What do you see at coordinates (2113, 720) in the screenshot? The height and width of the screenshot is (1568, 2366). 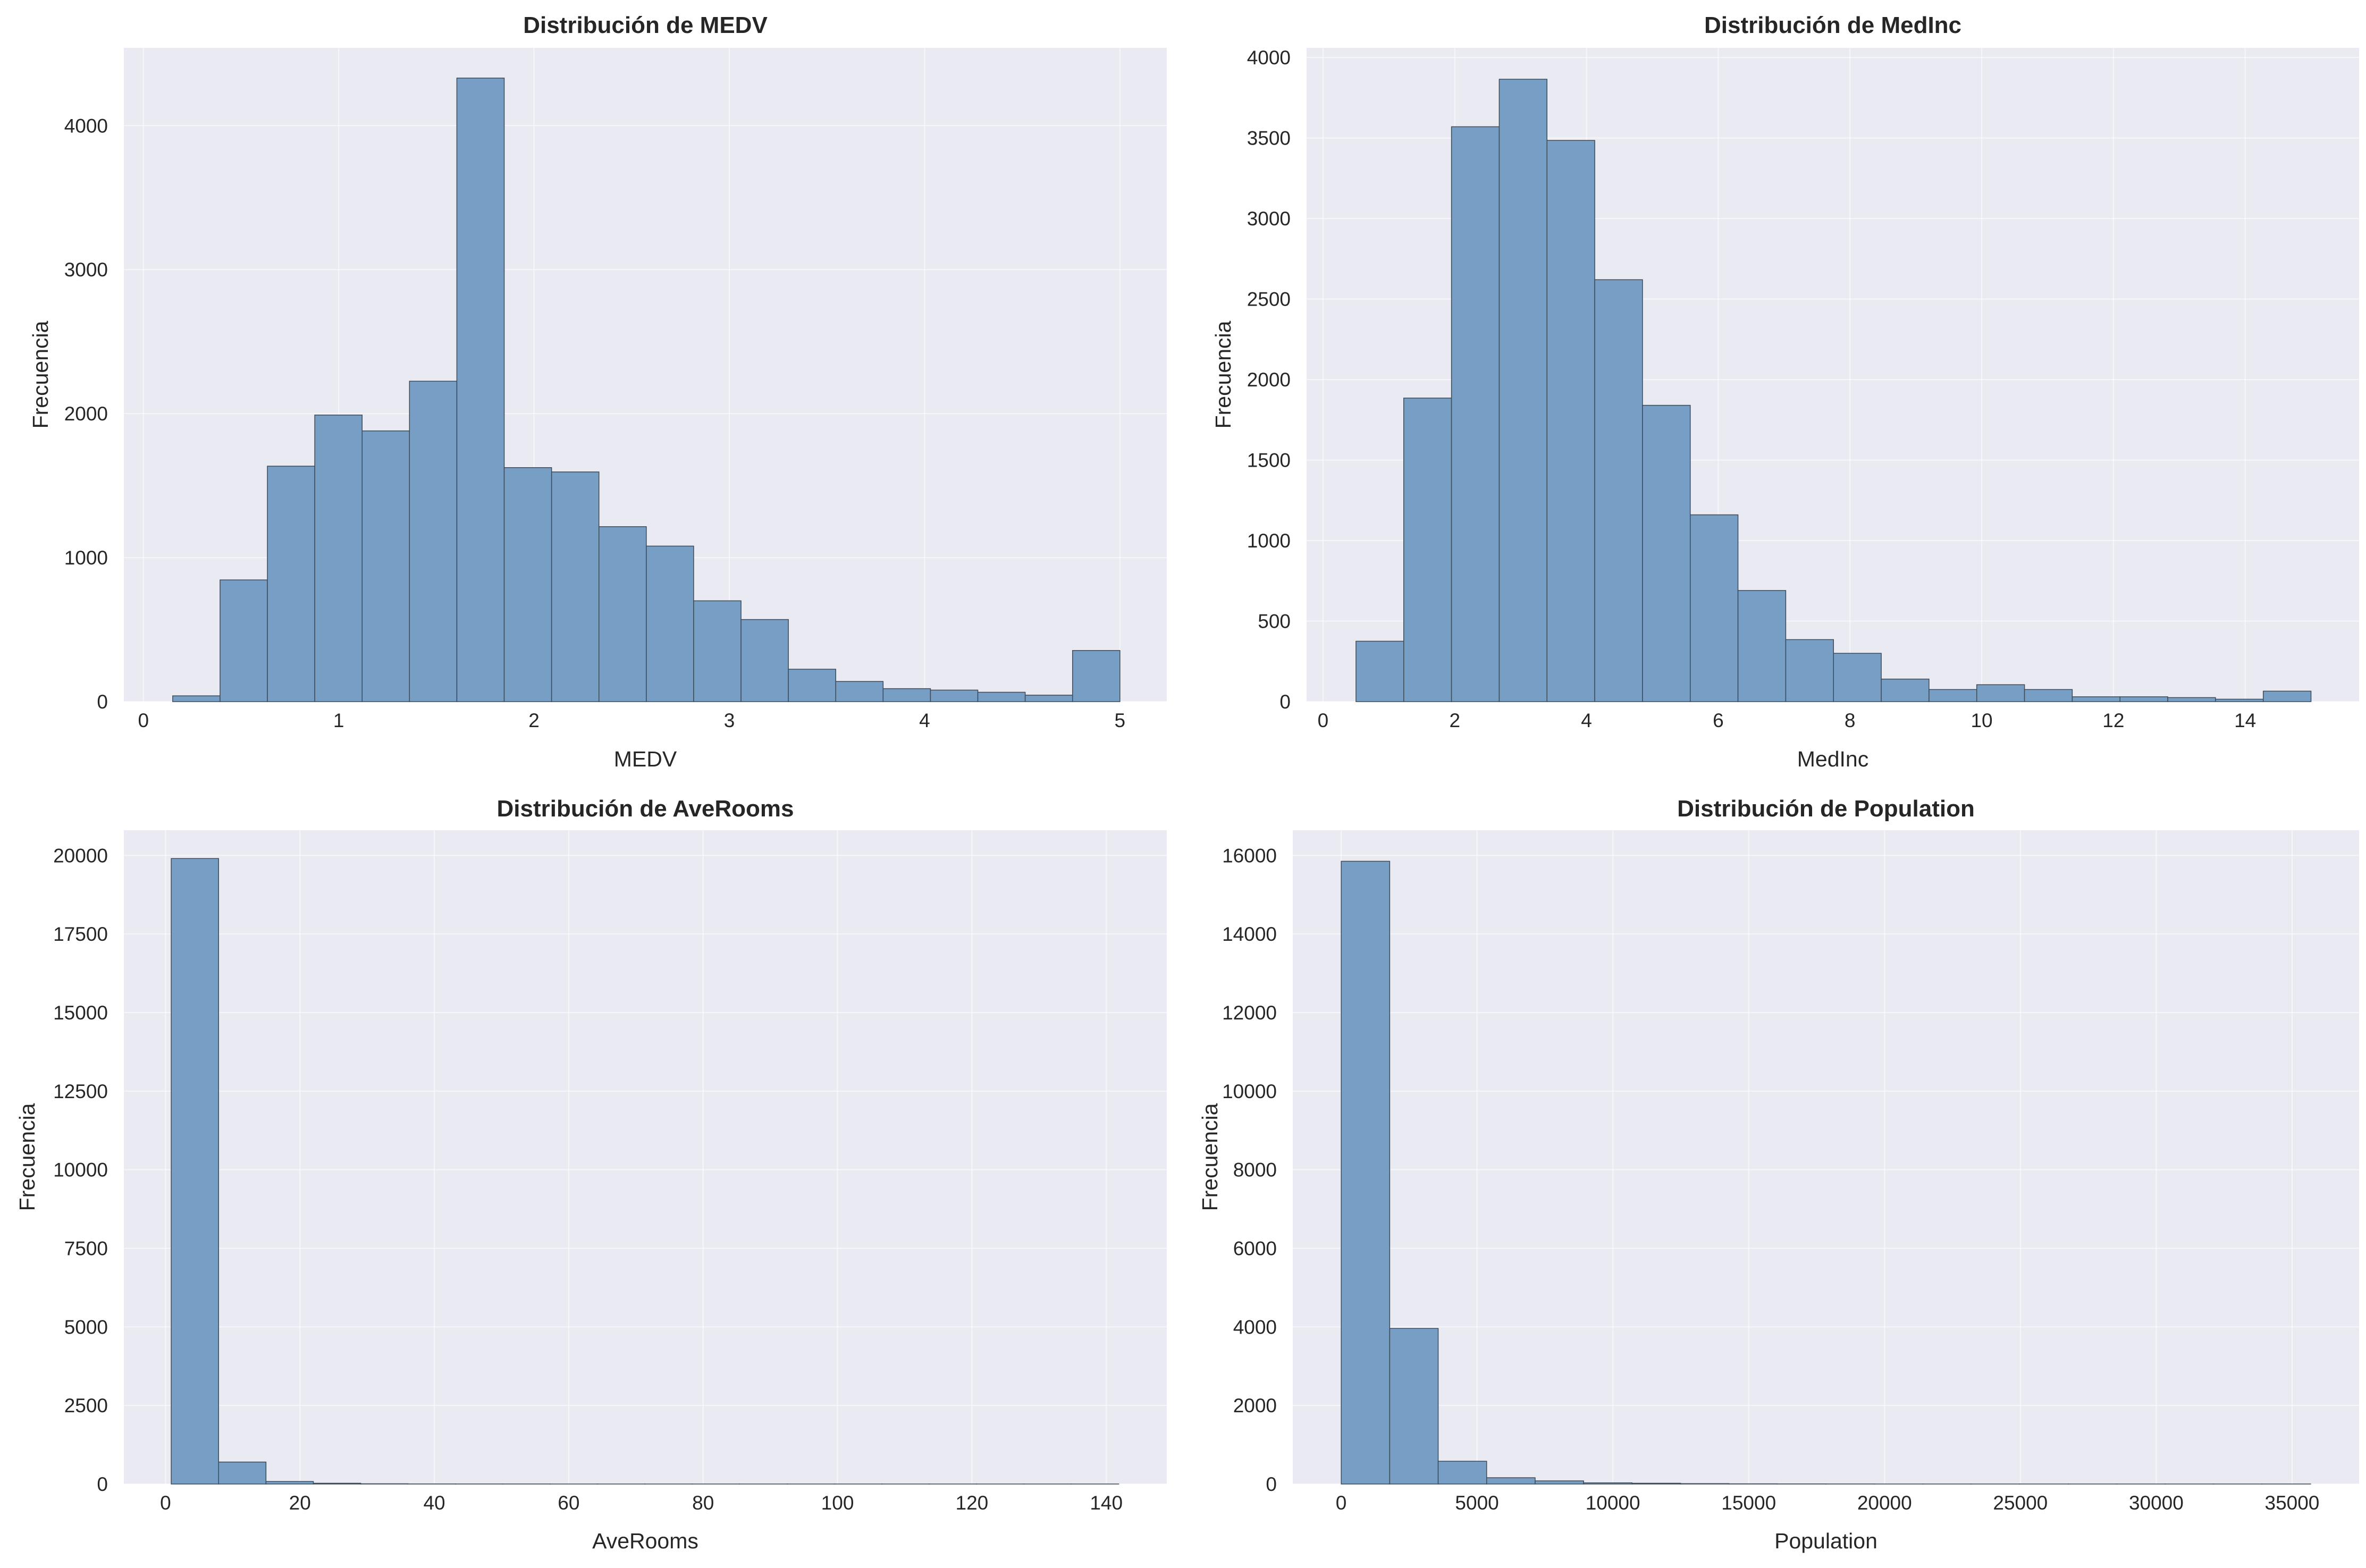 I see `x-tick-label: 12` at bounding box center [2113, 720].